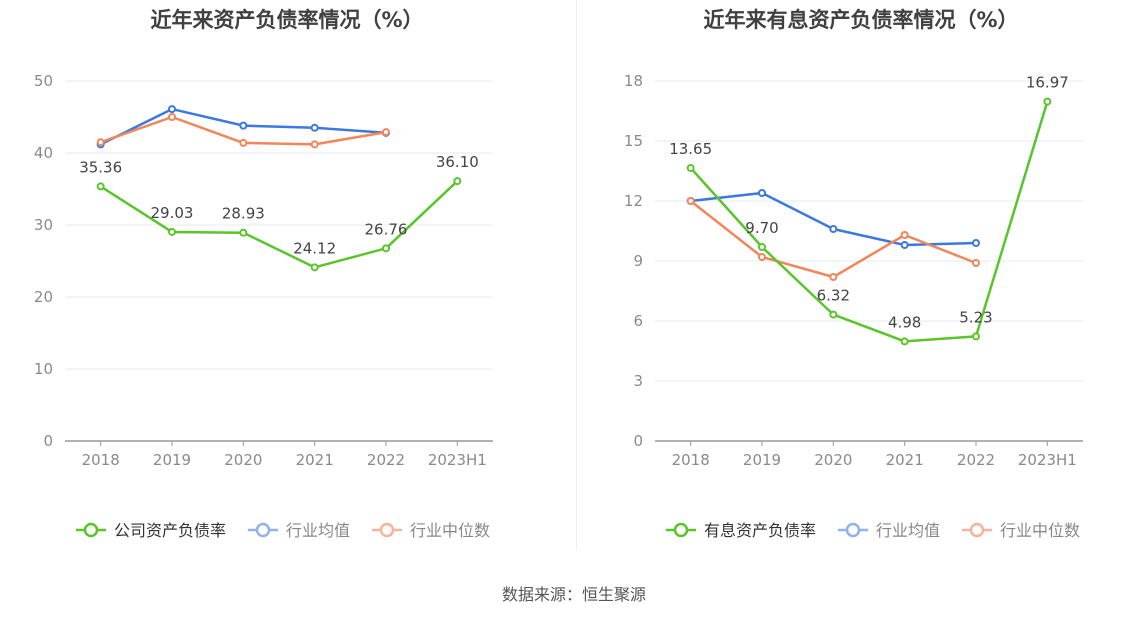  Describe the element at coordinates (457, 162) in the screenshot. I see `data-label: 36.10` at that location.